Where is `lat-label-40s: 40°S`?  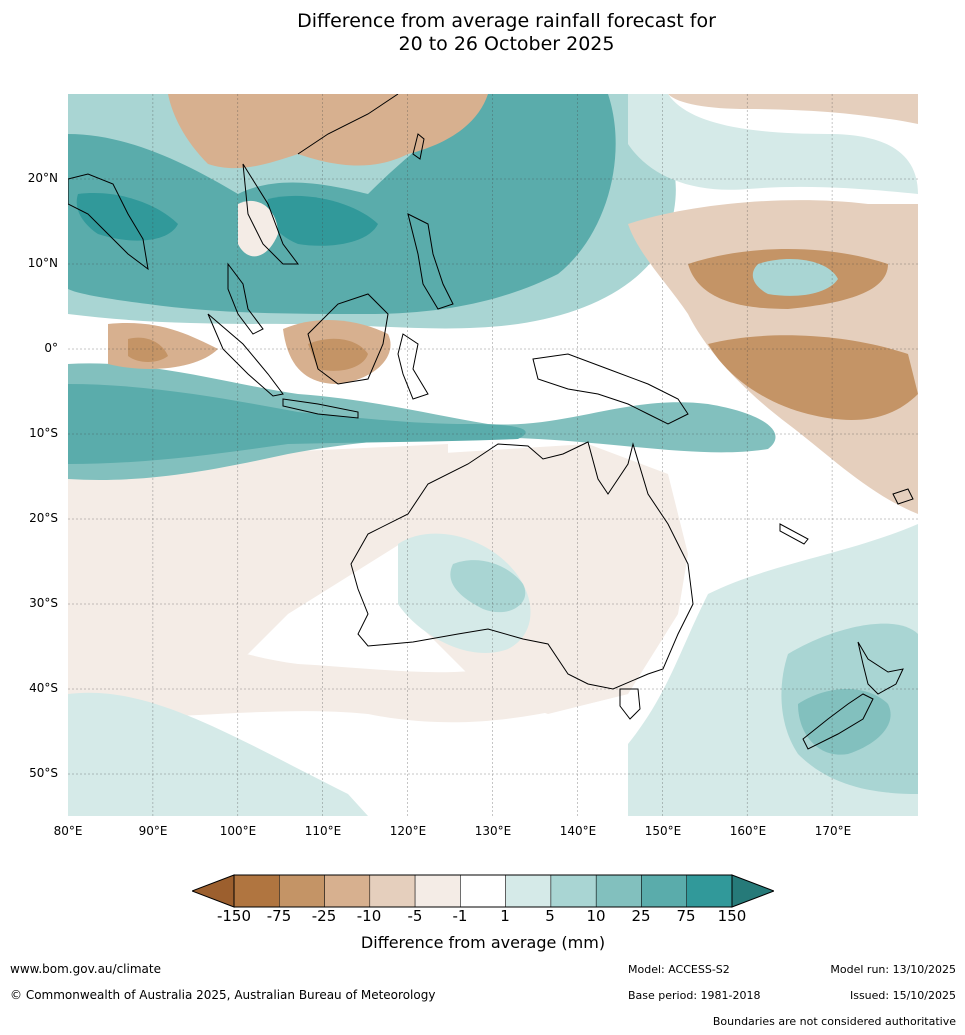 lat-label-40s: 40°S is located at coordinates (43, 688).